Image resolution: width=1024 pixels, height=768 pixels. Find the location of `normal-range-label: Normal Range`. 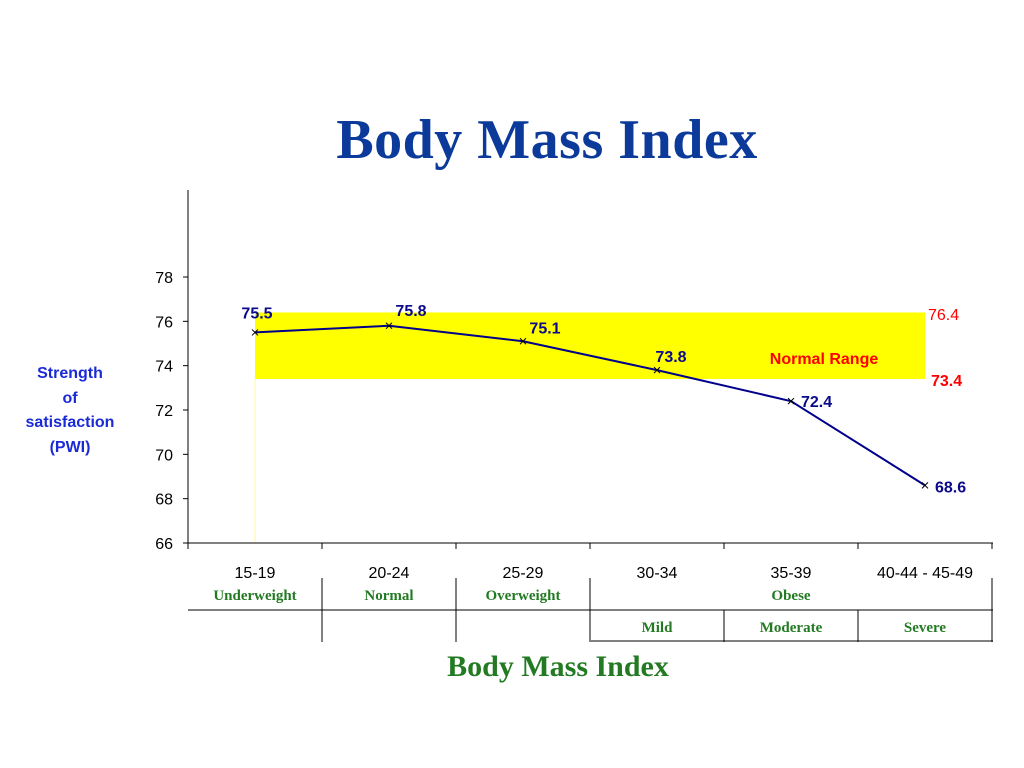

normal-range-label: Normal Range is located at coordinates (824, 359).